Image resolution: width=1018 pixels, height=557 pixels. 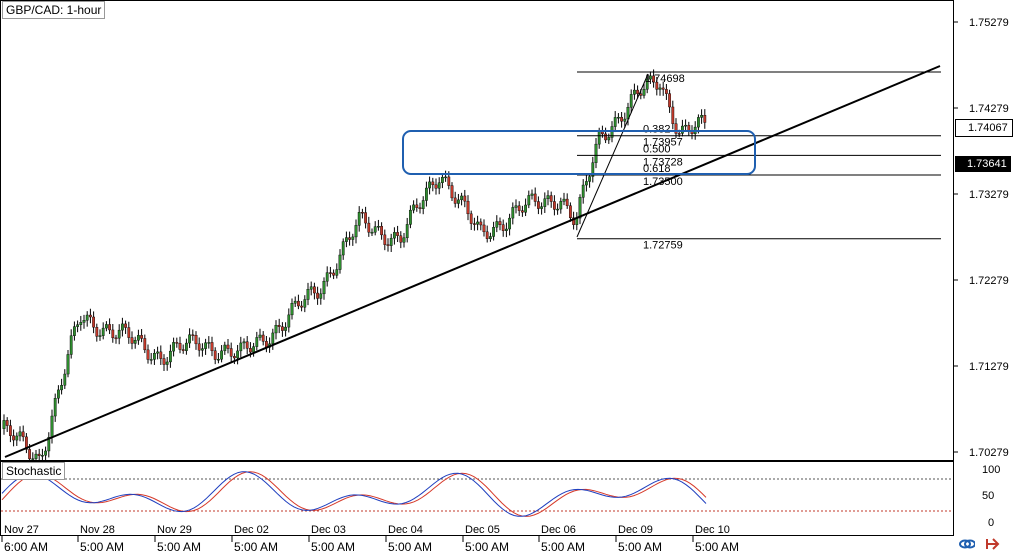 I want to click on support-zone-box, so click(x=579, y=152).